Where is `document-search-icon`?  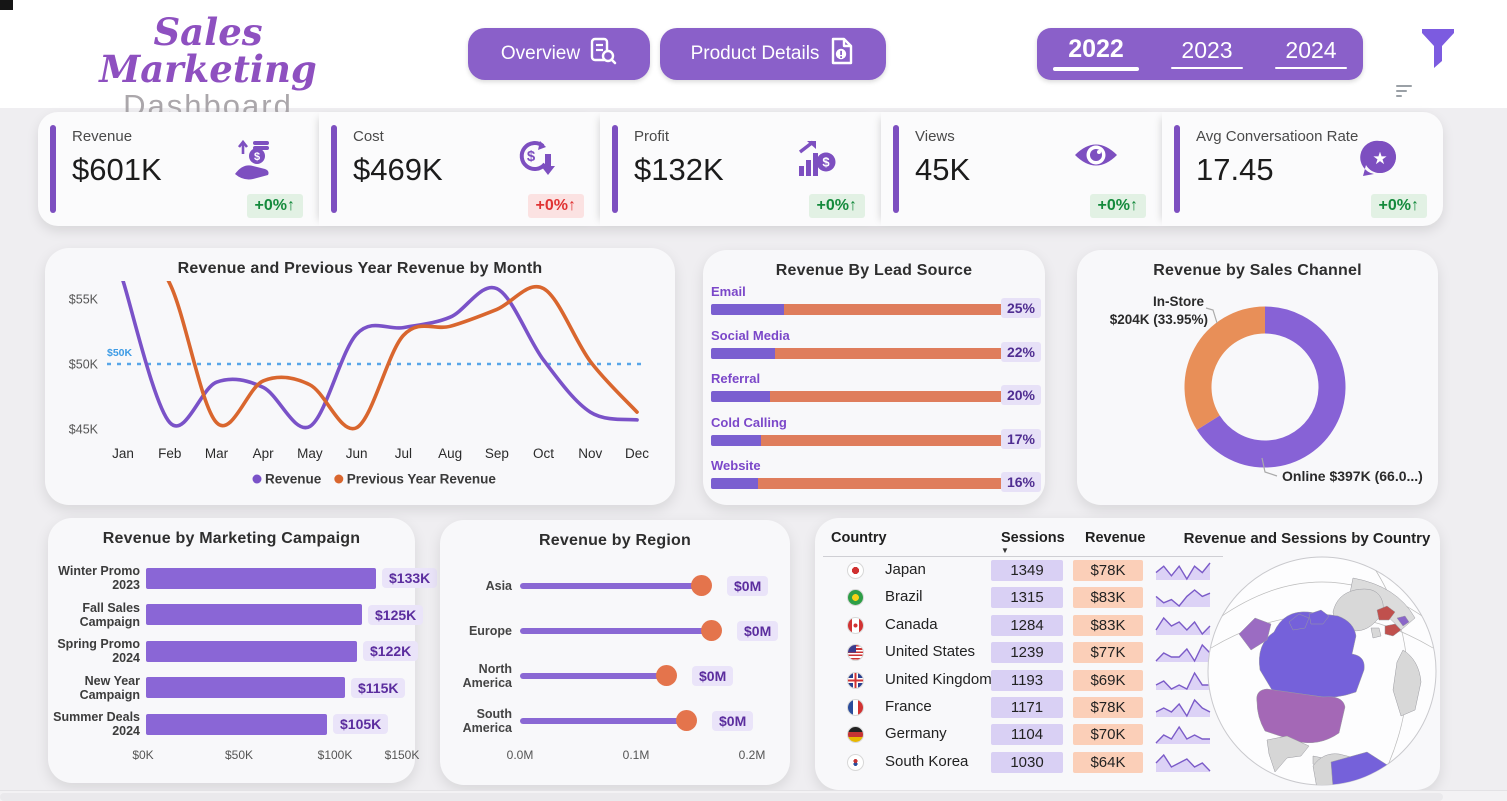
document-search-icon is located at coordinates (603, 54).